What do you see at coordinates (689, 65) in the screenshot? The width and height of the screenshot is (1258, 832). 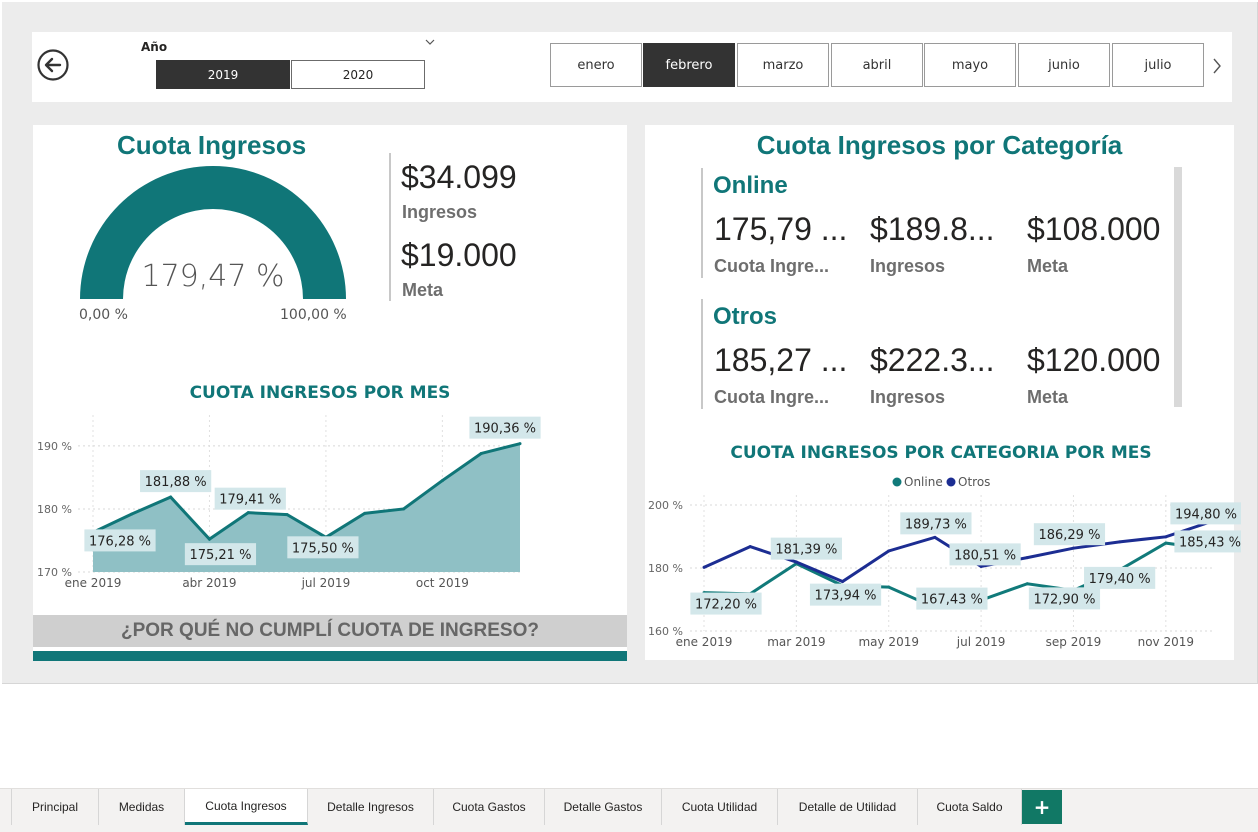 I see `month-button-febrero: febrero` at bounding box center [689, 65].